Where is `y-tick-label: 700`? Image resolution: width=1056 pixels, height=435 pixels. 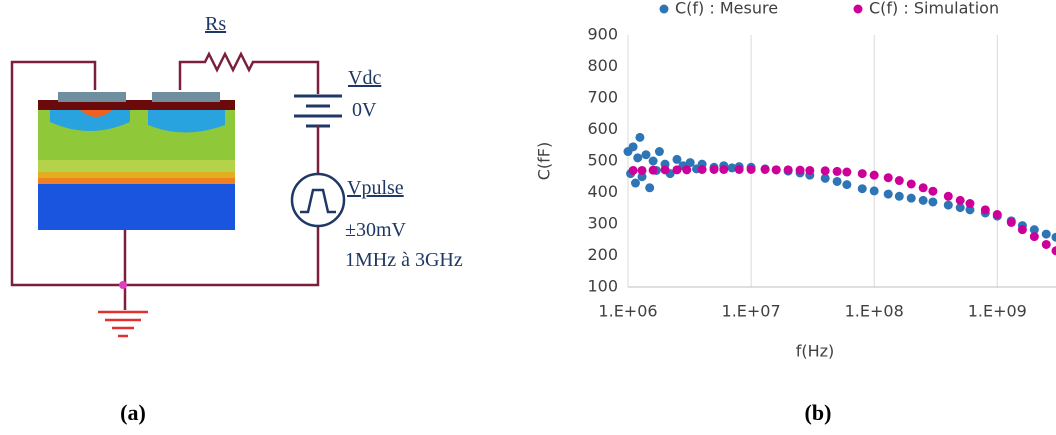 y-tick-label: 700 is located at coordinates (602, 97).